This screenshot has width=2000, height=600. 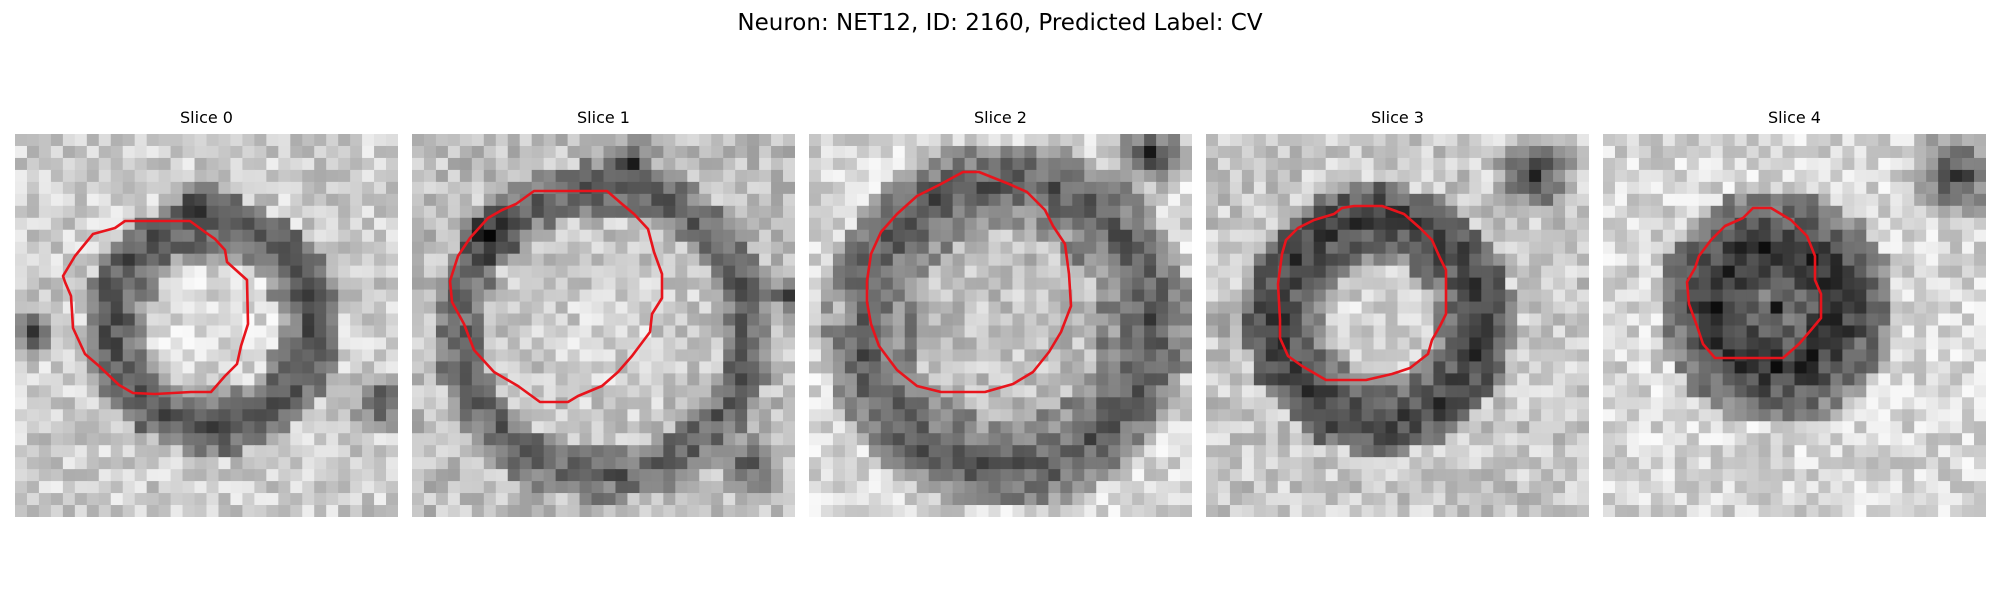 I want to click on slice-panel-4: Slice 4, so click(x=1794, y=312).